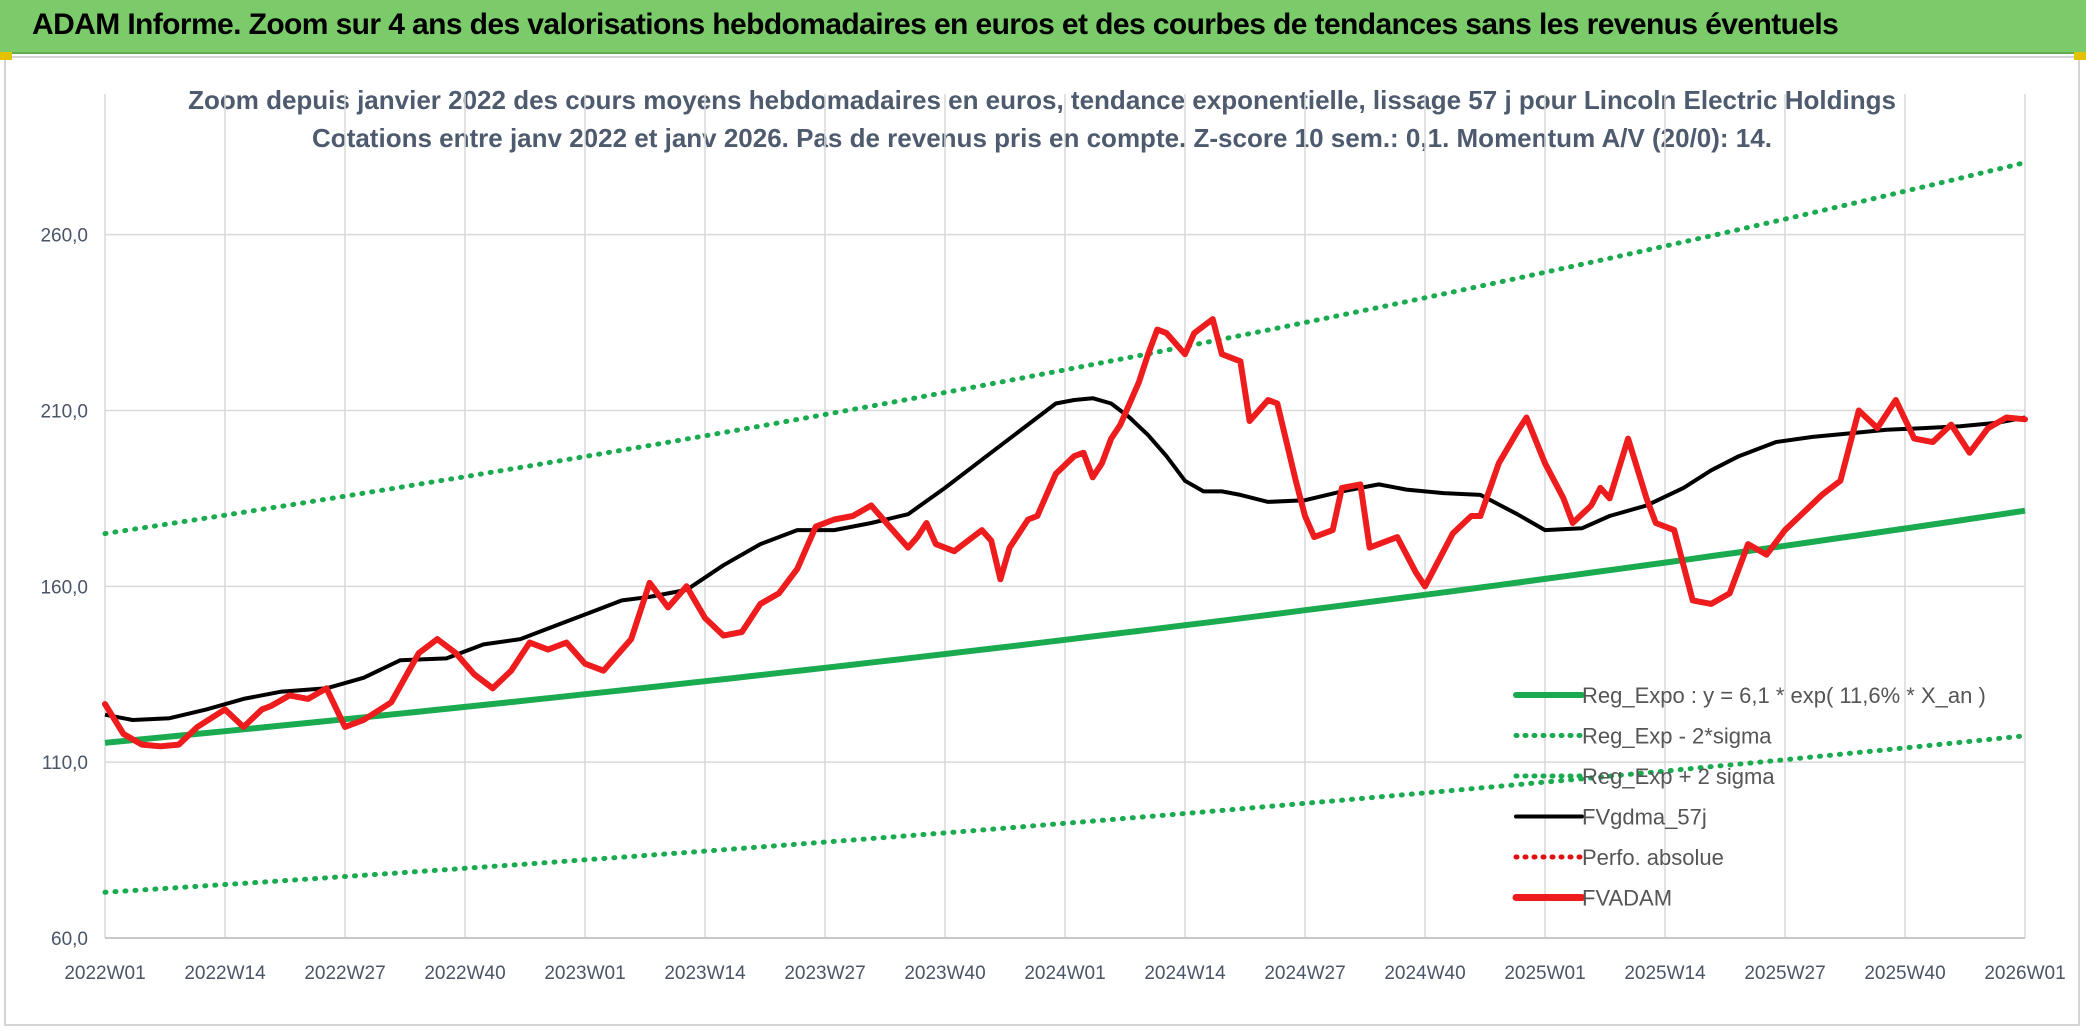 The height and width of the screenshot is (1031, 2086). Describe the element at coordinates (1784, 973) in the screenshot. I see `x-tick-label: 2025W27` at that location.